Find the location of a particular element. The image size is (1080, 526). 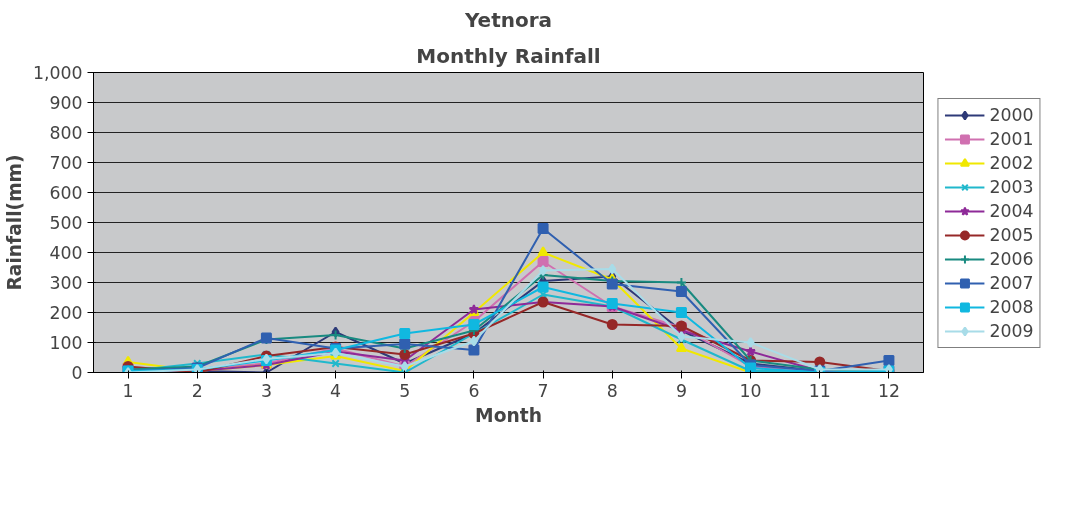

y-tick-label: 600 is located at coordinates (66, 193).